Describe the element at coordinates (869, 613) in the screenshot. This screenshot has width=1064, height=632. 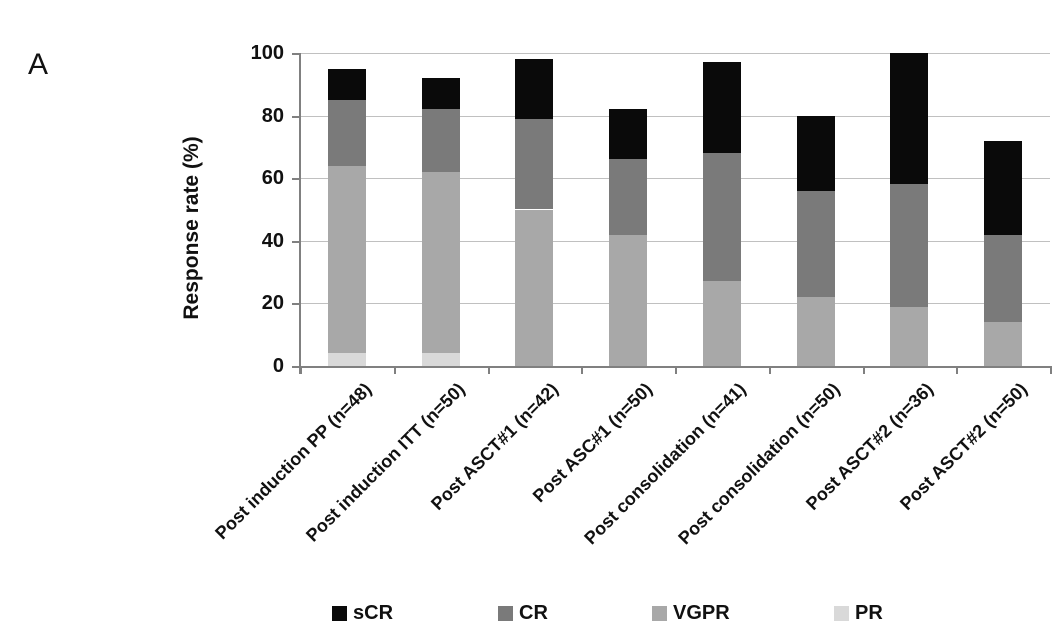
I see `legend-label: PR` at that location.